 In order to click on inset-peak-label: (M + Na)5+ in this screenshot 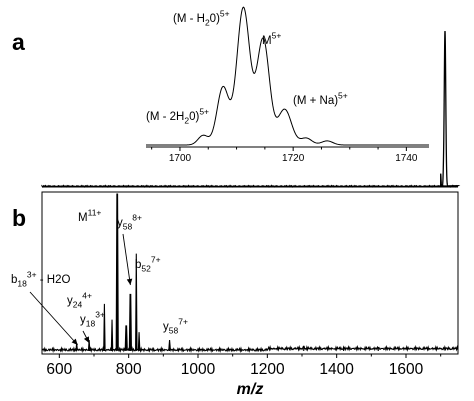, I will do `click(320, 99)`.